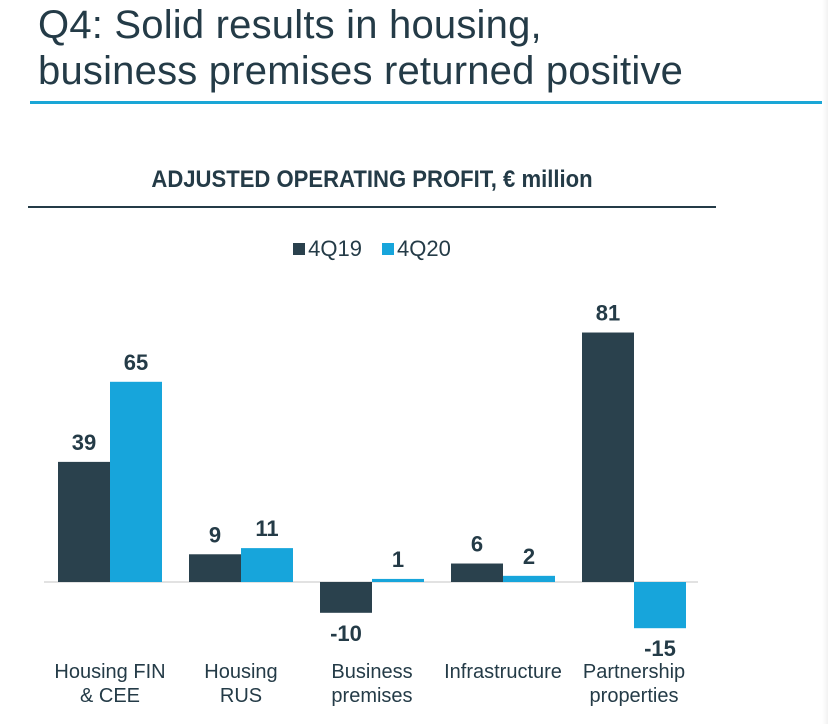 This screenshot has height=724, width=828. What do you see at coordinates (215, 534) in the screenshot?
I see `data-label-4q19-1: 9` at bounding box center [215, 534].